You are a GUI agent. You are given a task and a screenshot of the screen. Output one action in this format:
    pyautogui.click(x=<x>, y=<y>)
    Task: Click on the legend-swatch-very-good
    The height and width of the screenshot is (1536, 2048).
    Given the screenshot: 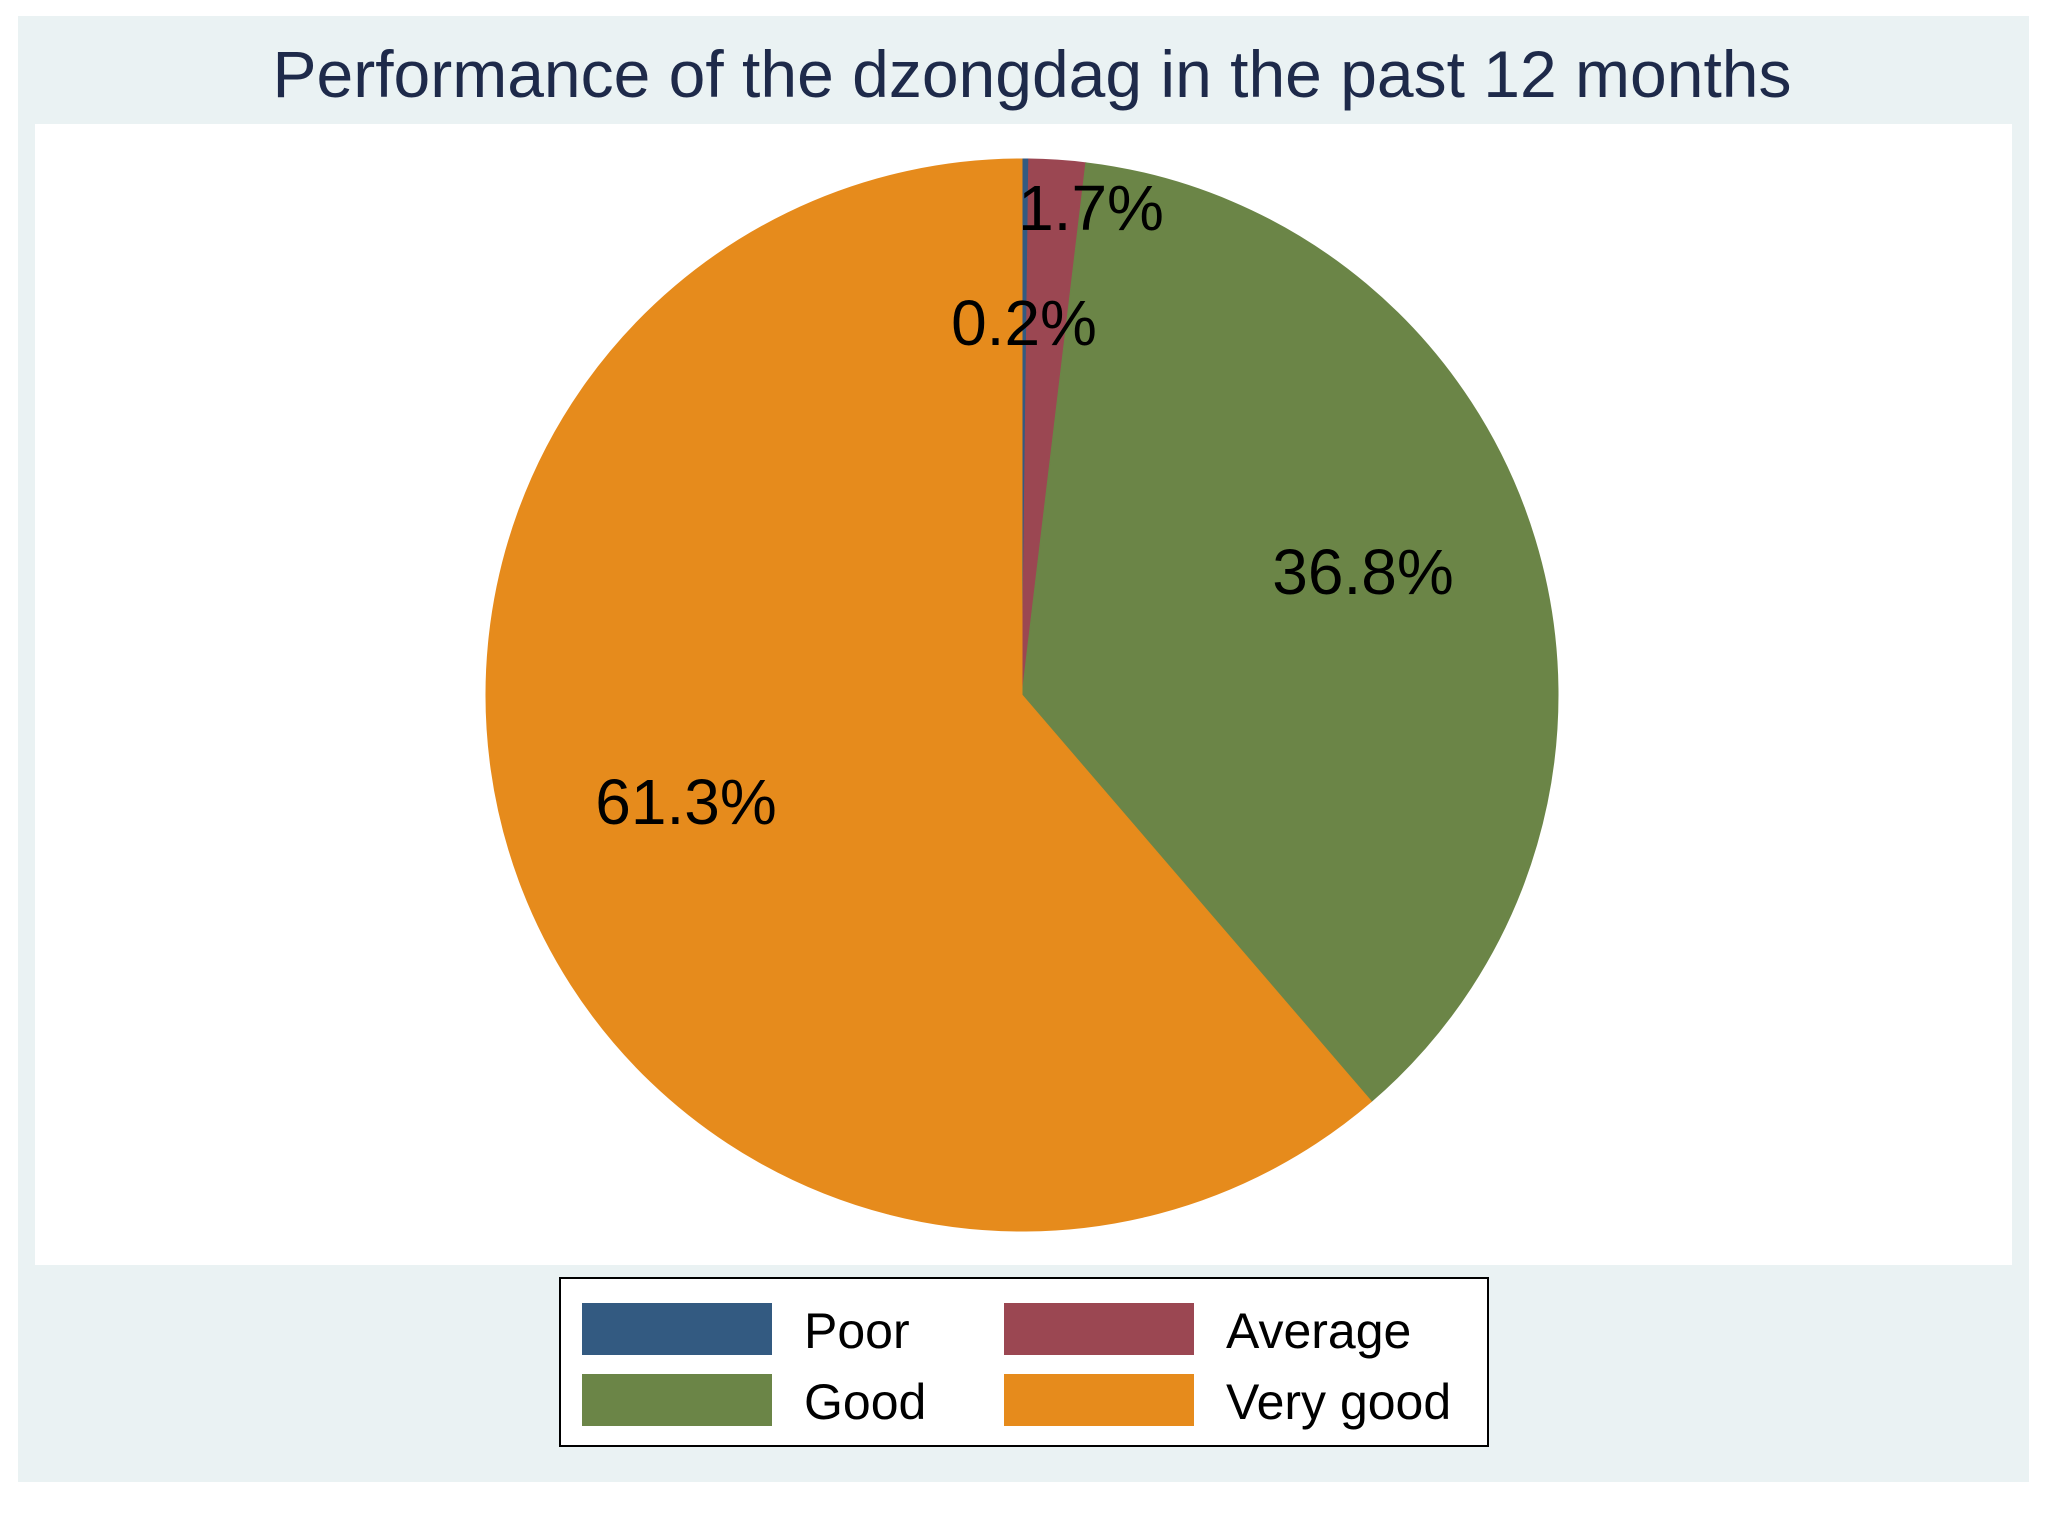 What is the action you would take?
    pyautogui.click(x=1099, y=1400)
    